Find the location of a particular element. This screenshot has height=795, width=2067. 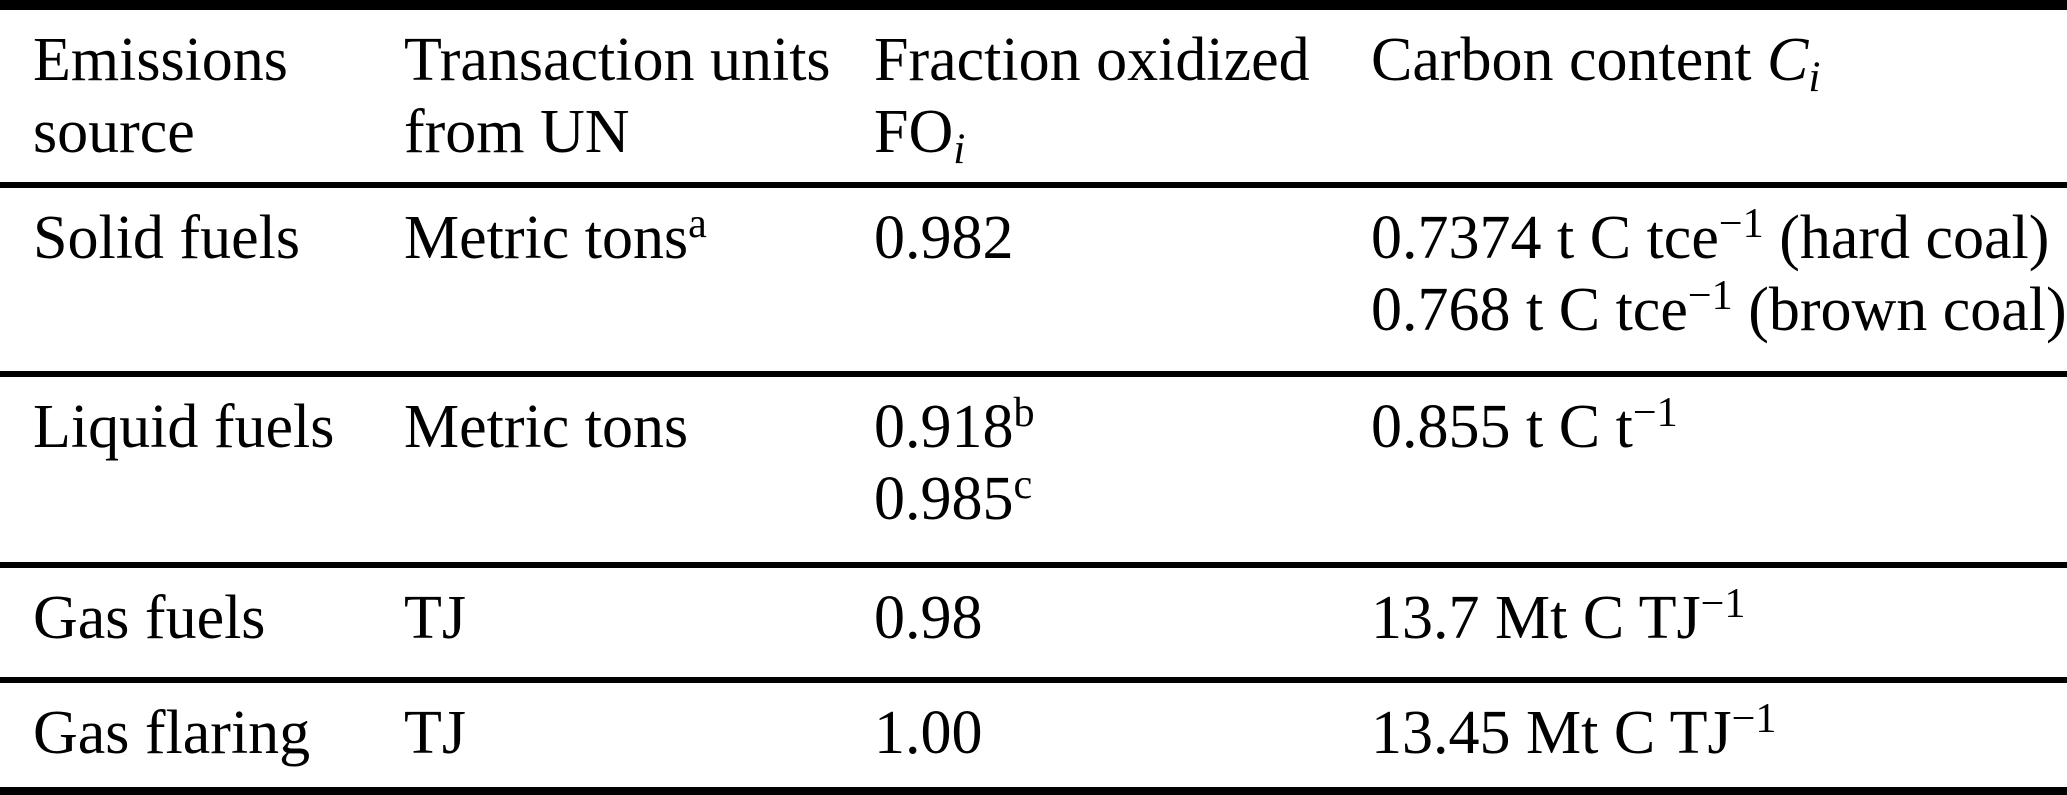

cell-line: Emissions is located at coordinates (160, 60).